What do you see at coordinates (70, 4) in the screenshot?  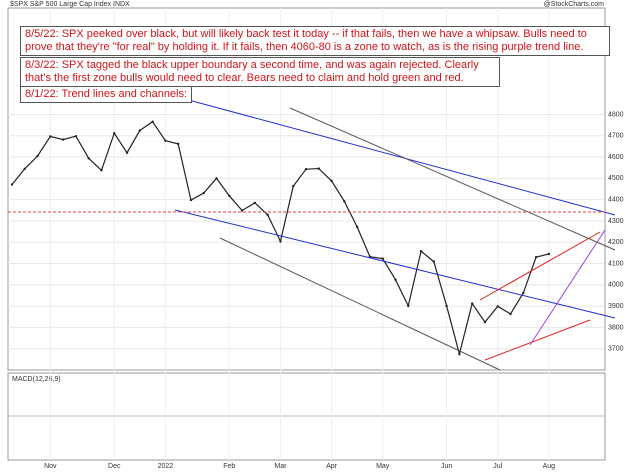 I see `header-symbol: $SPX S&P 500 Large Cap Index INDX` at bounding box center [70, 4].